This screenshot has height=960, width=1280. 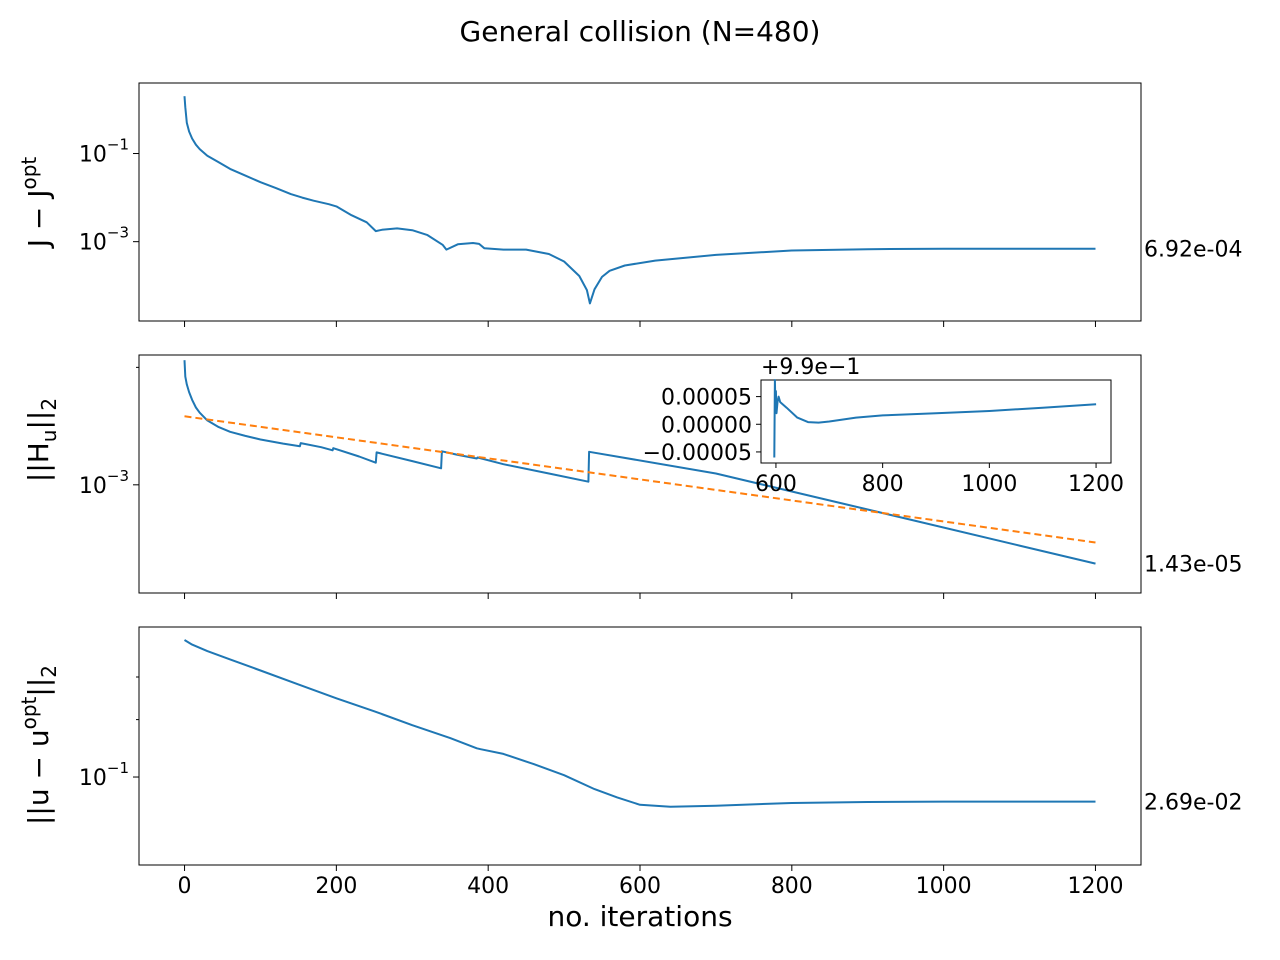 What do you see at coordinates (1095, 886) in the screenshot?
I see `x-tick-label: 1200` at bounding box center [1095, 886].